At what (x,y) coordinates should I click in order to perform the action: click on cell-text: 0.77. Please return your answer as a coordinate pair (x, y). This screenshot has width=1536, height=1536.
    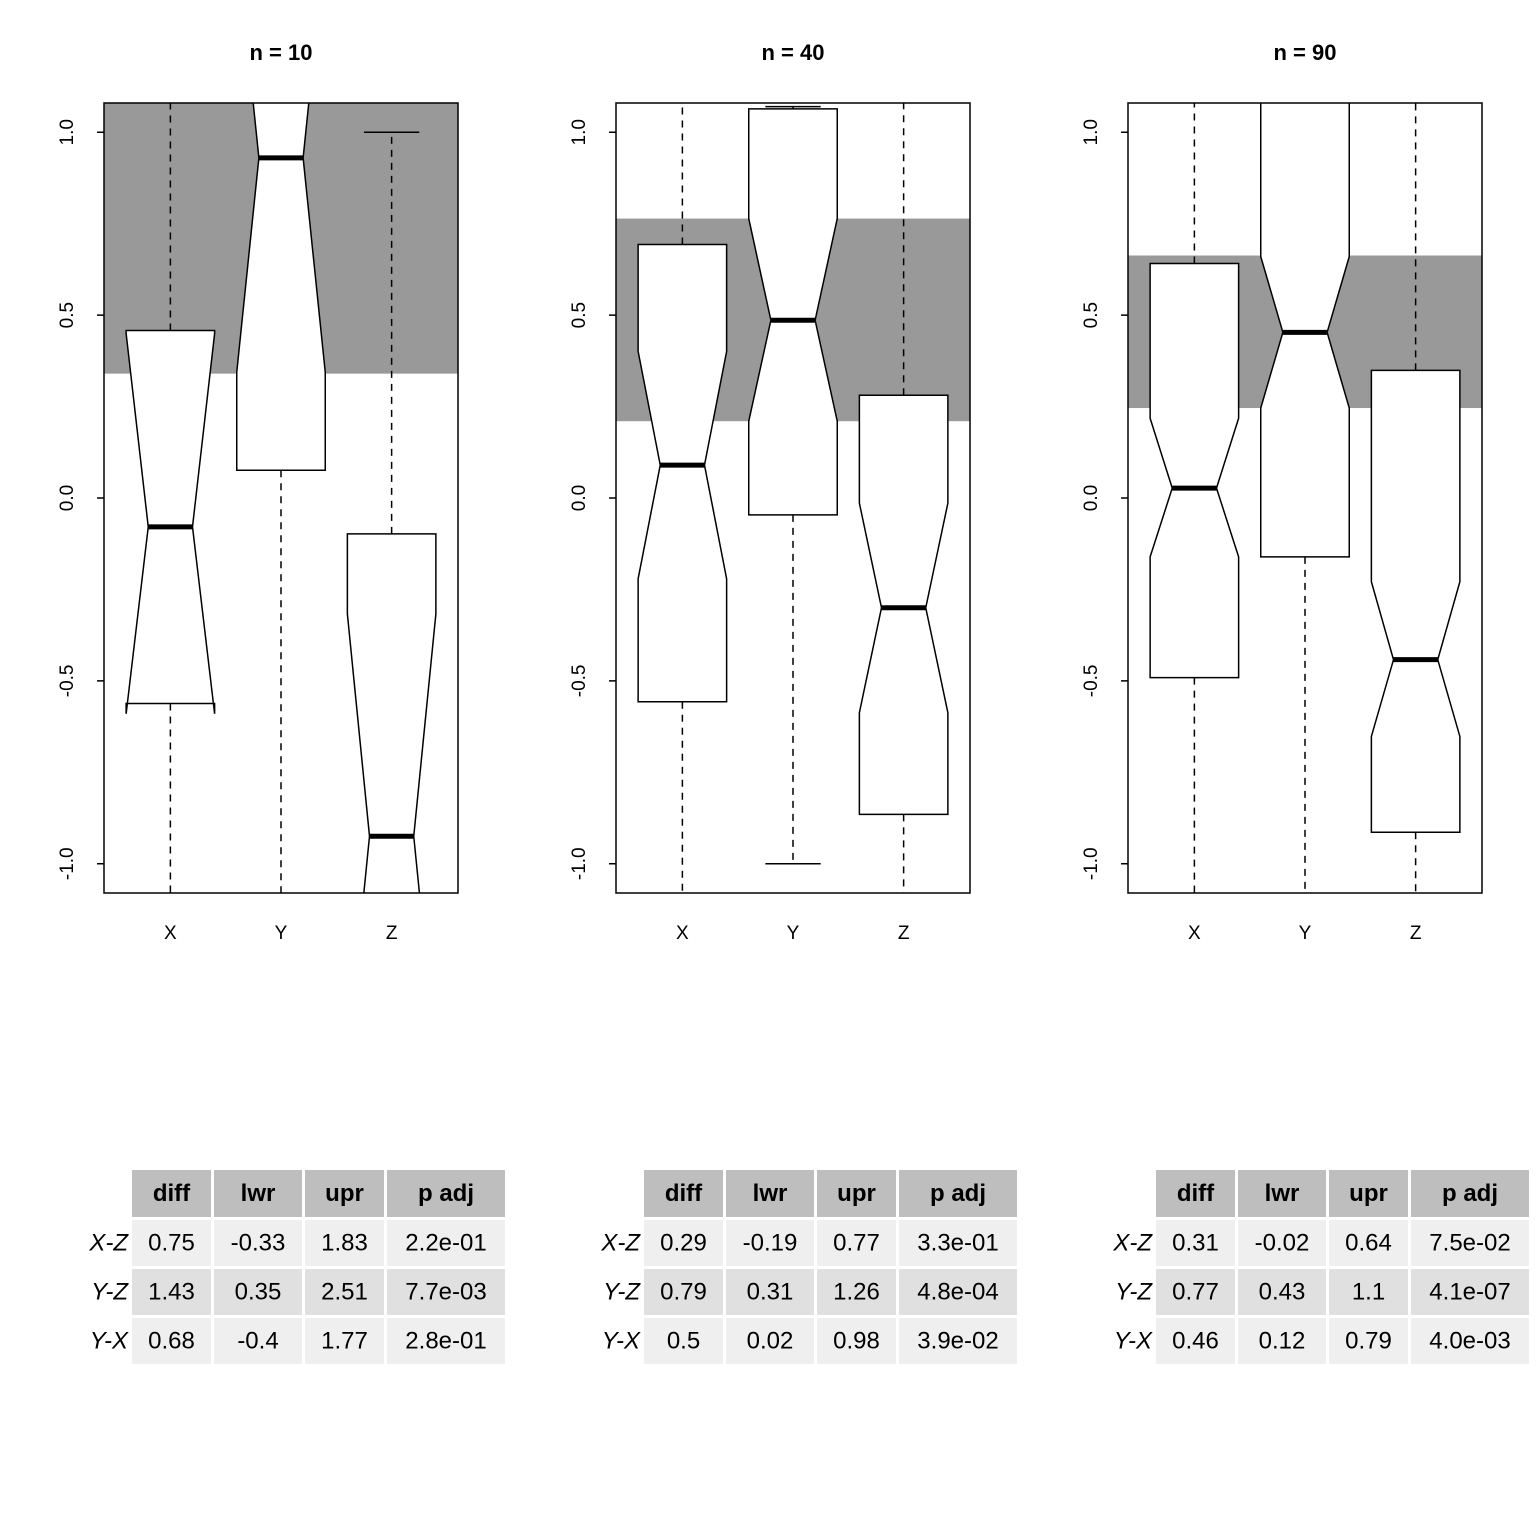
    Looking at the image, I should click on (856, 1242).